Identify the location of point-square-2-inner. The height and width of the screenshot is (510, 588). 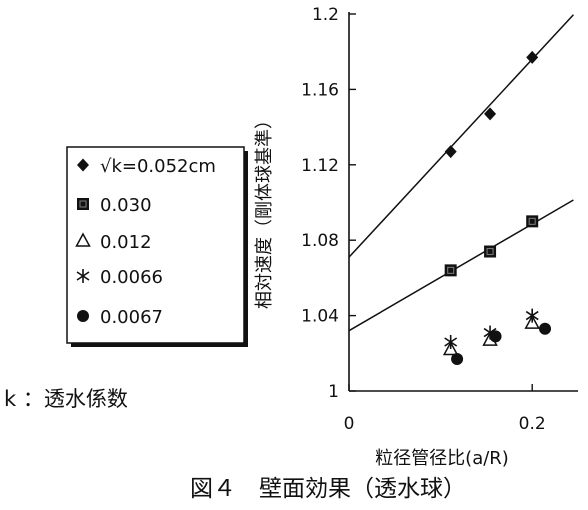
(532, 221).